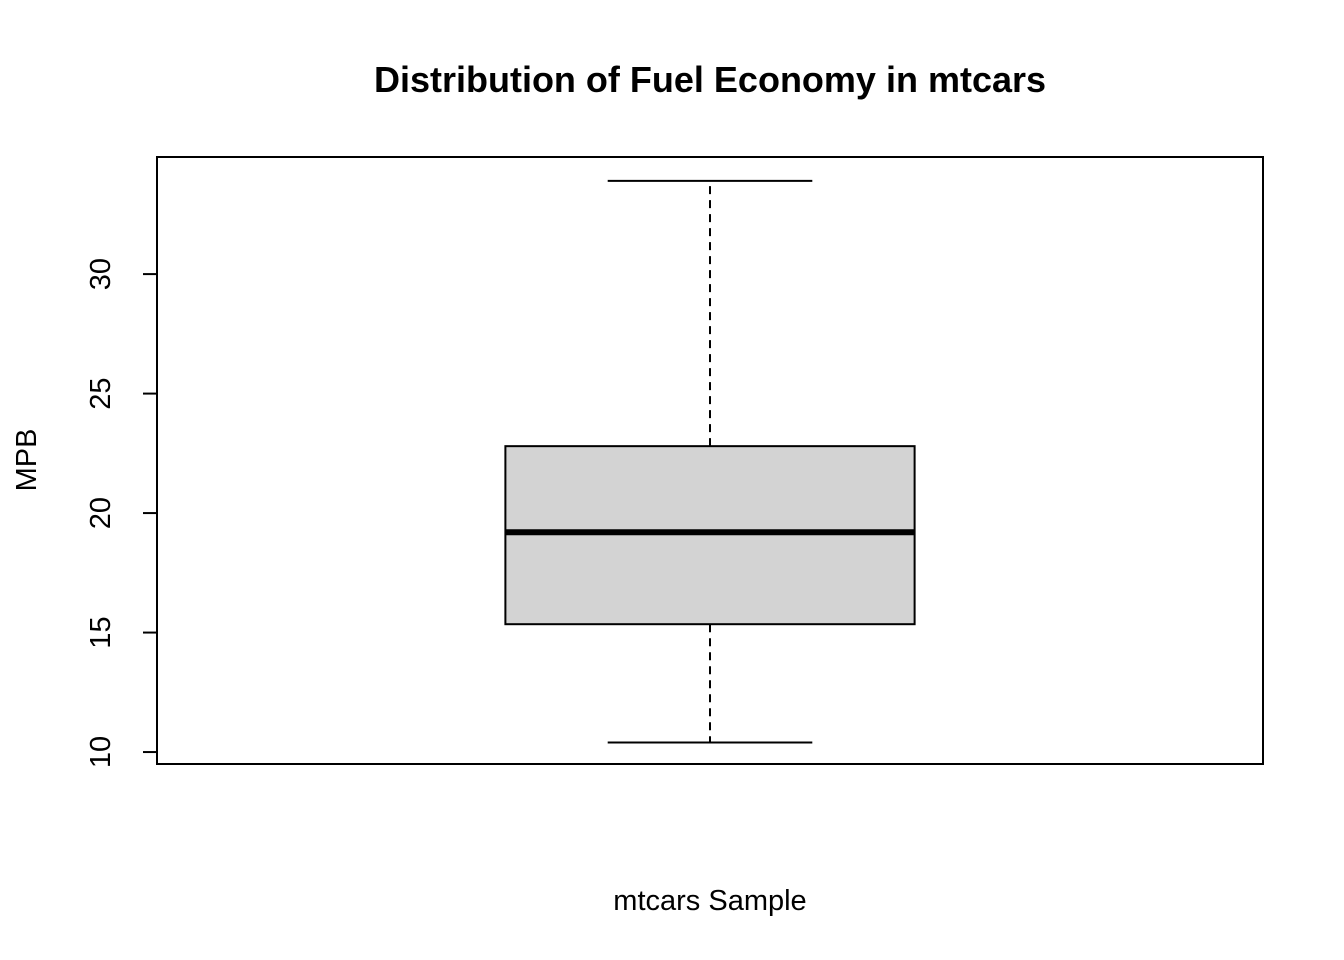  What do you see at coordinates (710, 79) in the screenshot?
I see `chart-title: Distribution of Fuel Economy in mtcars` at bounding box center [710, 79].